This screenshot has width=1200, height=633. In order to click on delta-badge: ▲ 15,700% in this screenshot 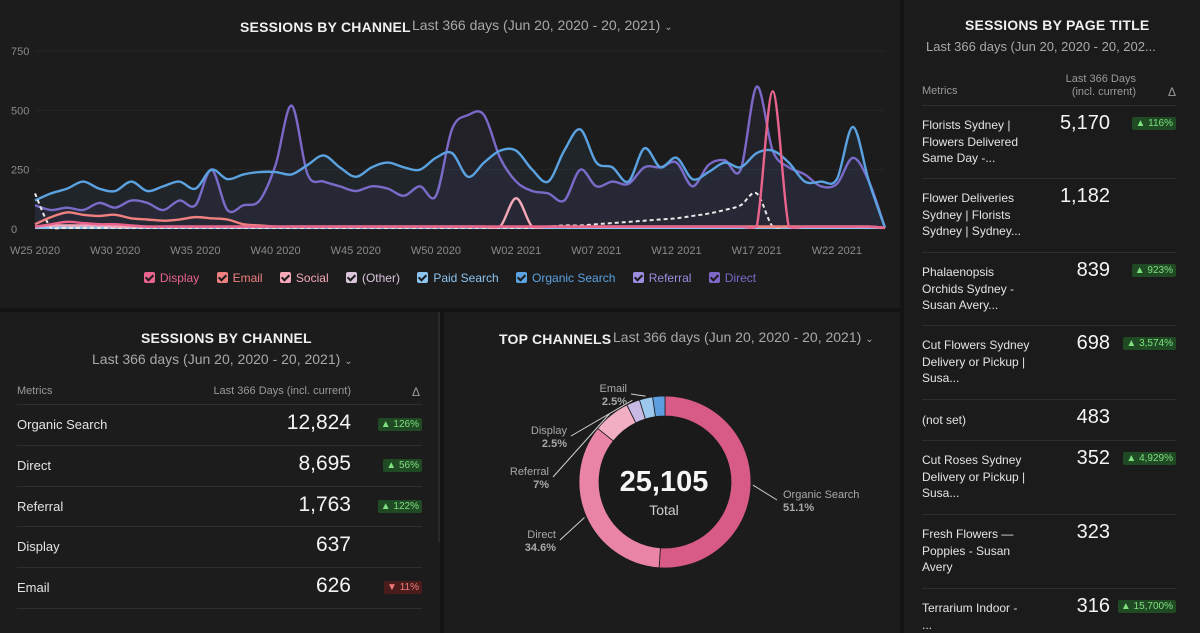, I will do `click(1146, 606)`.